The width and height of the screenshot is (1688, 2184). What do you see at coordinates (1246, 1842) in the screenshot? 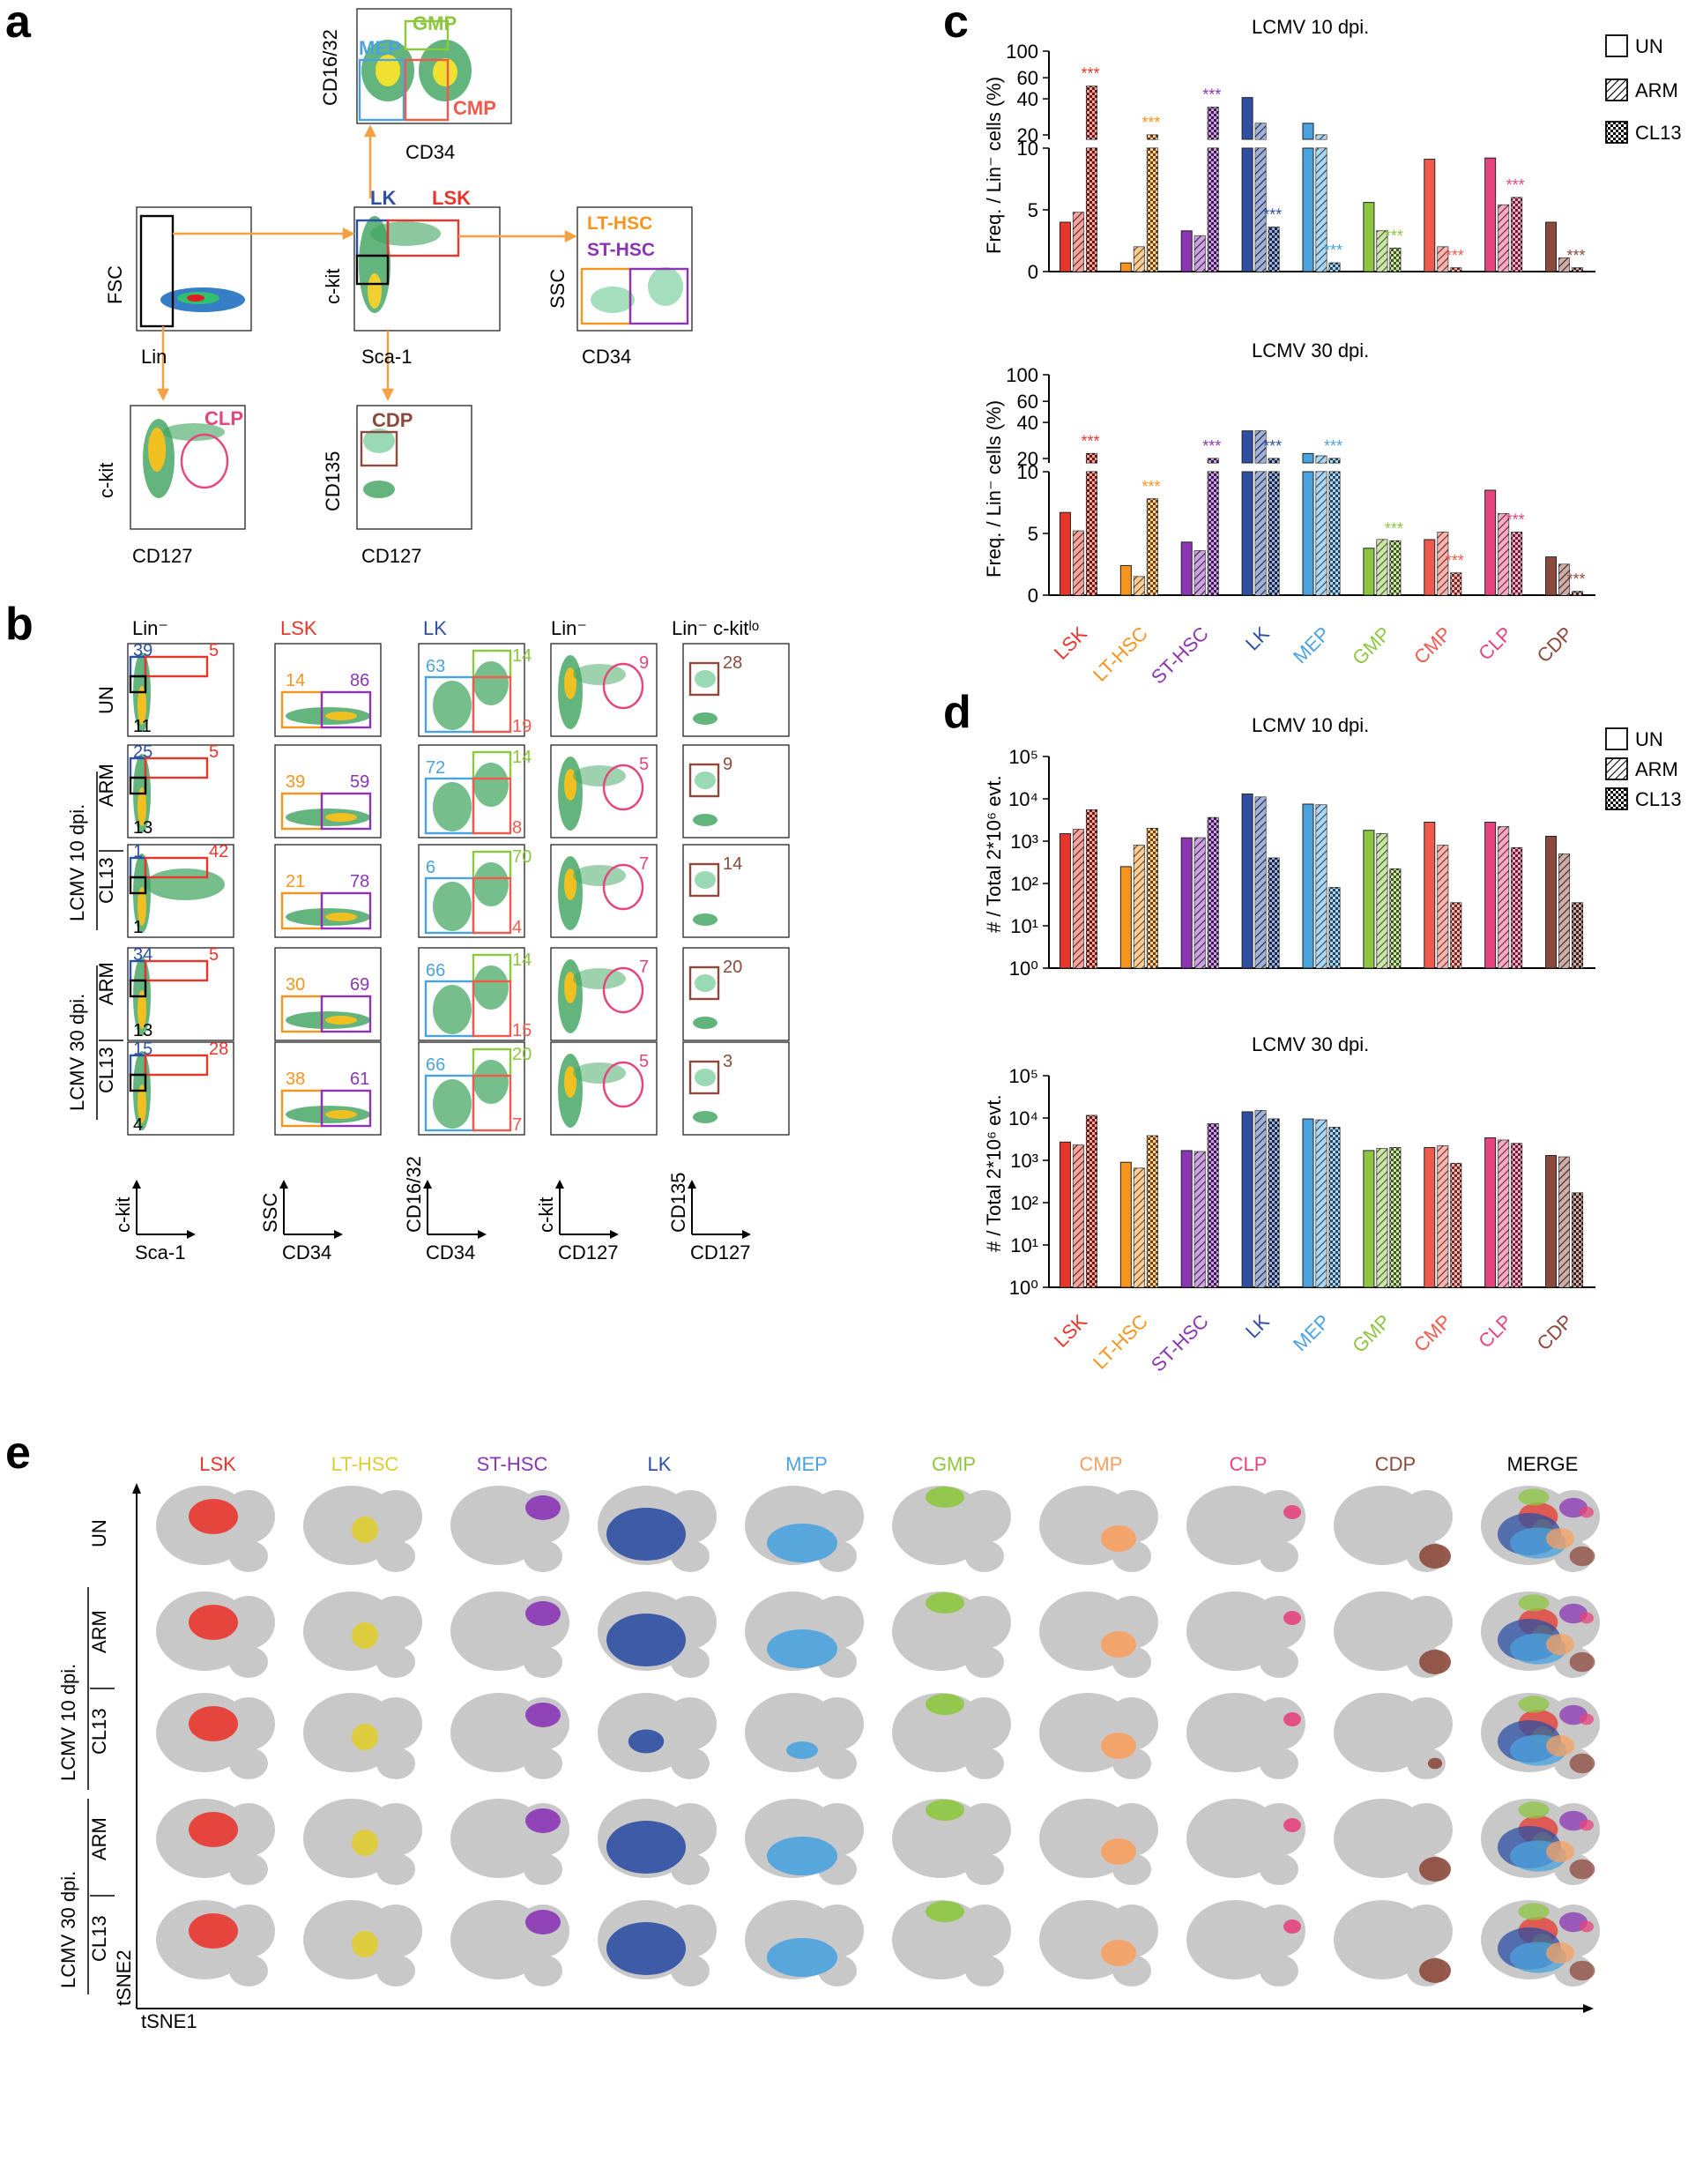
I see `tsne-plot-r4-c8` at bounding box center [1246, 1842].